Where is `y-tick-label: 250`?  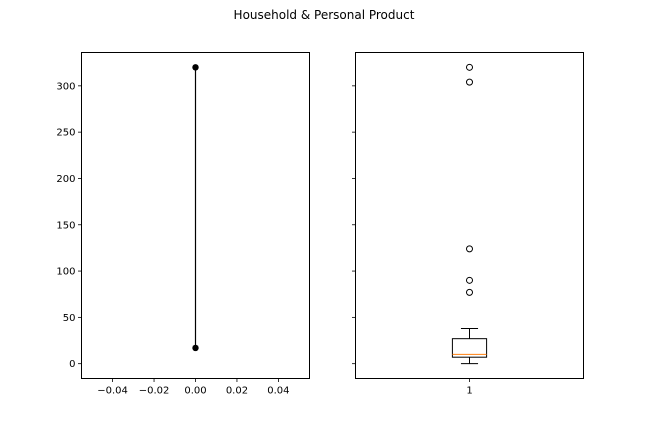 y-tick-label: 250 is located at coordinates (65, 133).